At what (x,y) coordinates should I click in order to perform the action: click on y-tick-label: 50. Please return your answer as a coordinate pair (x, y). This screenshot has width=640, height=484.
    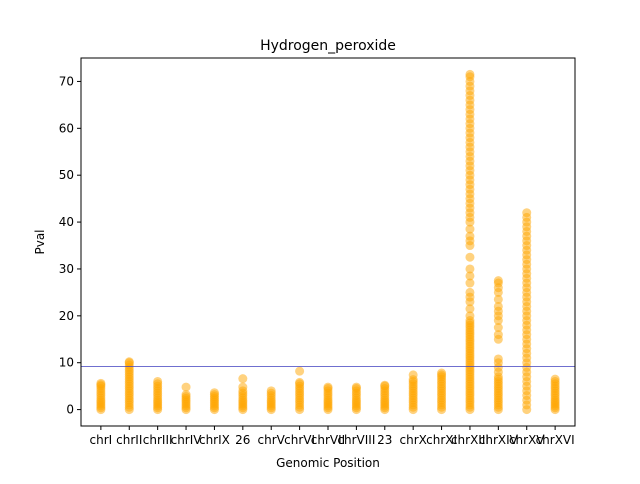
    Looking at the image, I should click on (66, 175).